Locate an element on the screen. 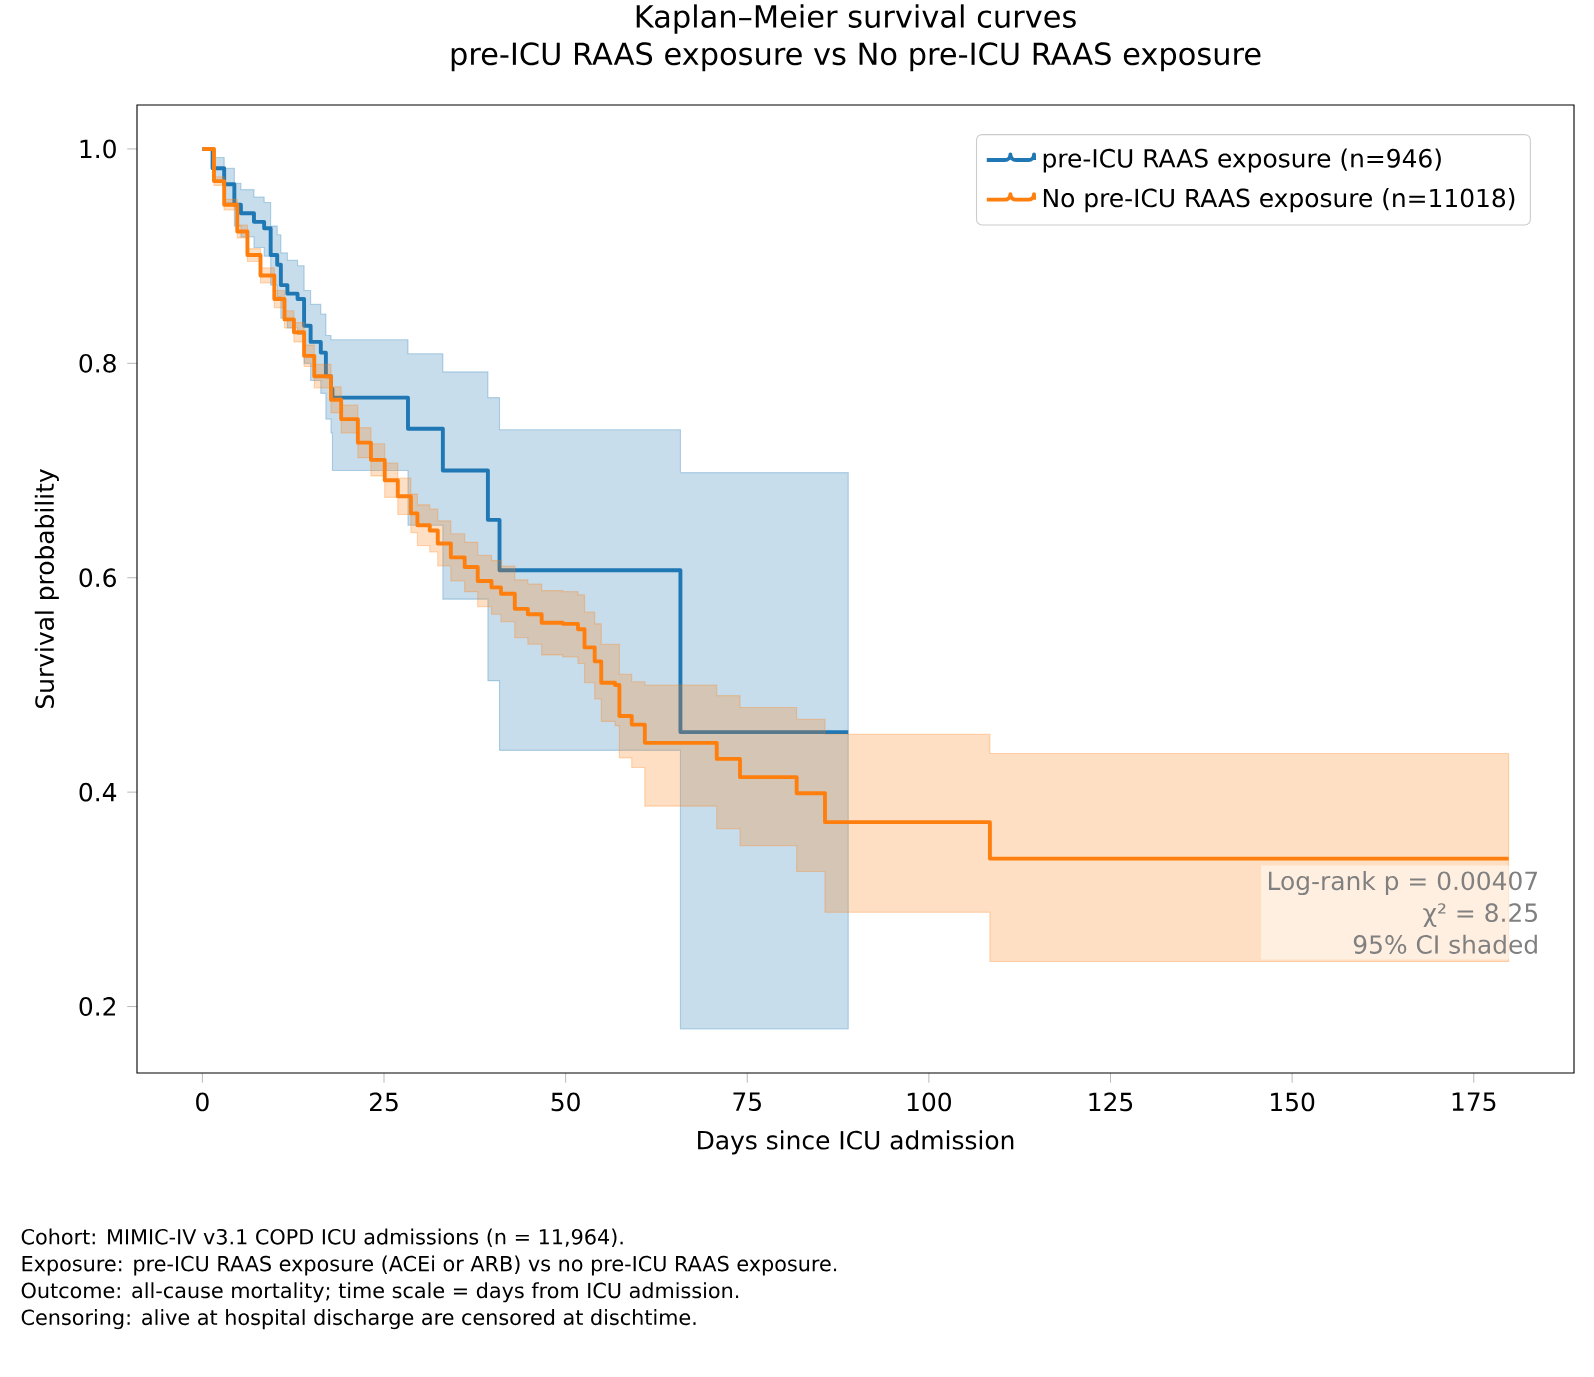 This screenshot has height=1377, width=1594. text: Outcome: all-cause mortality; time scale = days from ICU admission. is located at coordinates (380, 1292).